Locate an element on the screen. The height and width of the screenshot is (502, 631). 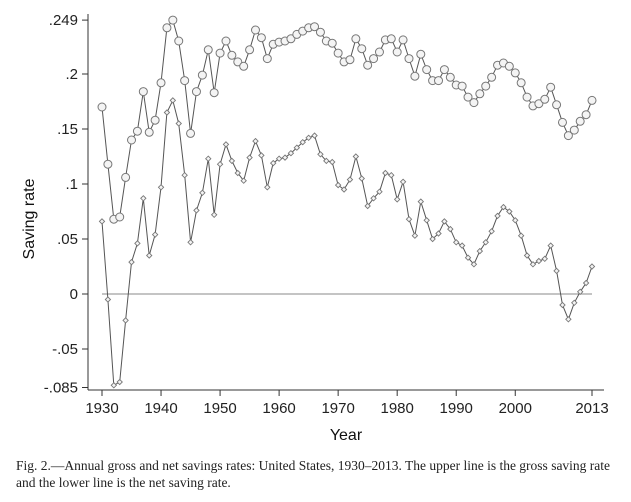
x-tick-label: 2000 is located at coordinates (515, 408).